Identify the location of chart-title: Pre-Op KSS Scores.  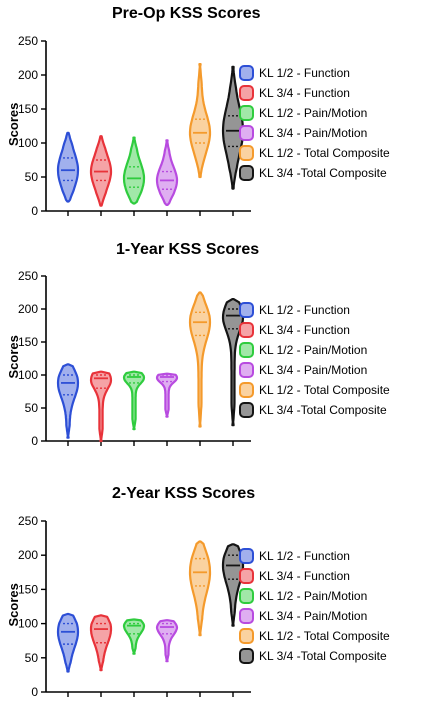
(186, 13).